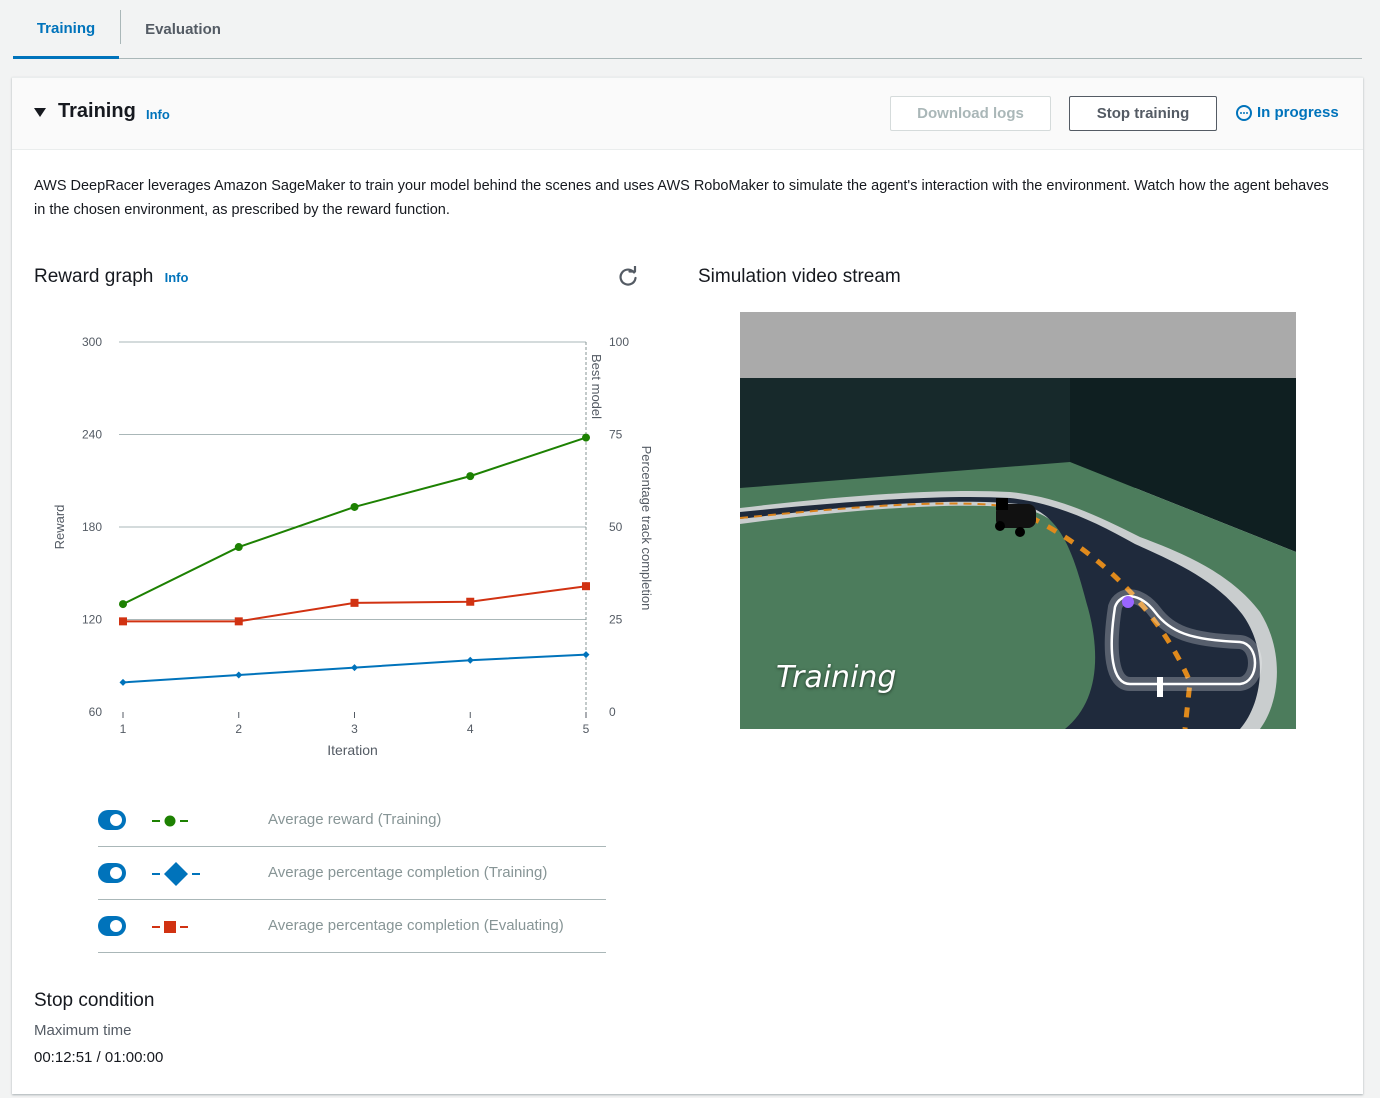 The height and width of the screenshot is (1098, 1380). I want to click on legend-item-pct-training: Average percentage completion (Training), so click(352, 873).